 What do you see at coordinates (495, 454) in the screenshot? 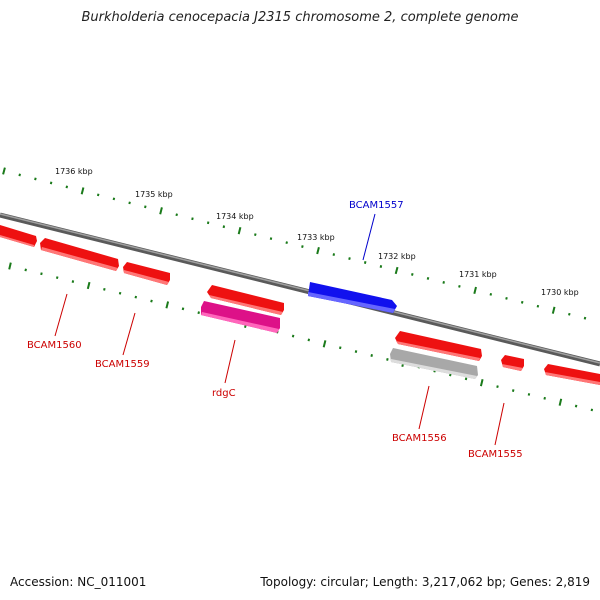
I see `gene-label-BCAM1555: BCAM1555` at bounding box center [495, 454].